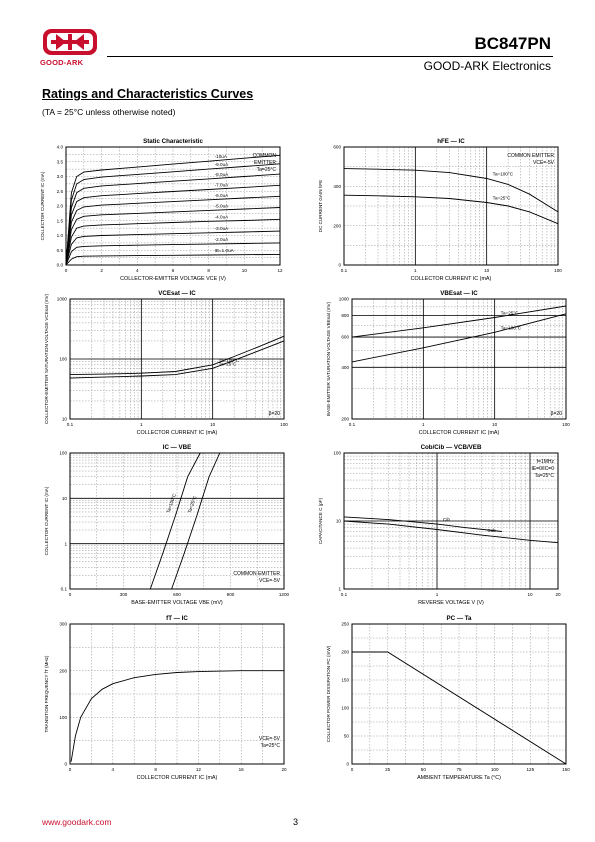  I want to click on x-tick-label: 0, so click(352, 769).